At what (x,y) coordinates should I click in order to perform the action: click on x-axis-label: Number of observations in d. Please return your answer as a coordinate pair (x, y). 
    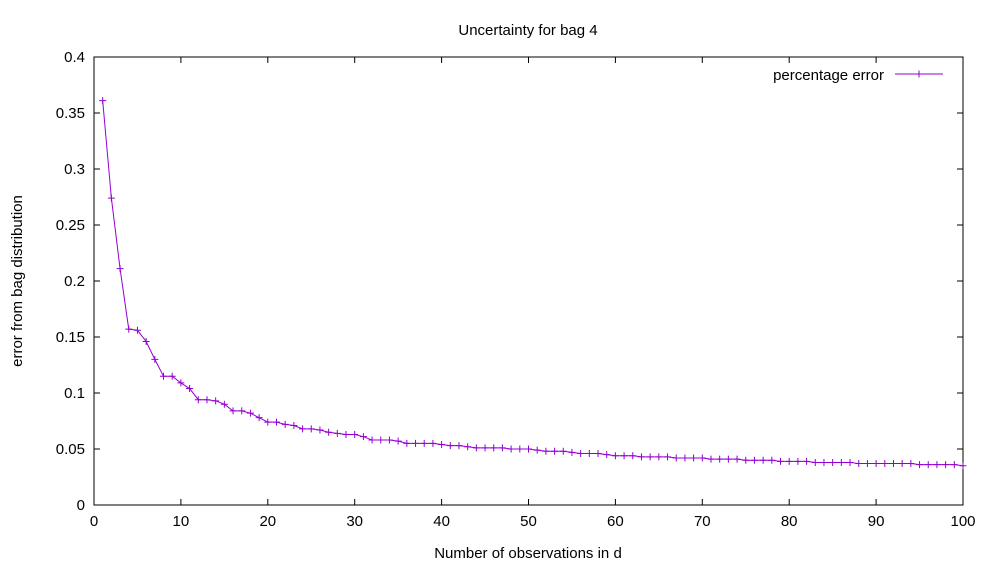
    Looking at the image, I should click on (528, 553).